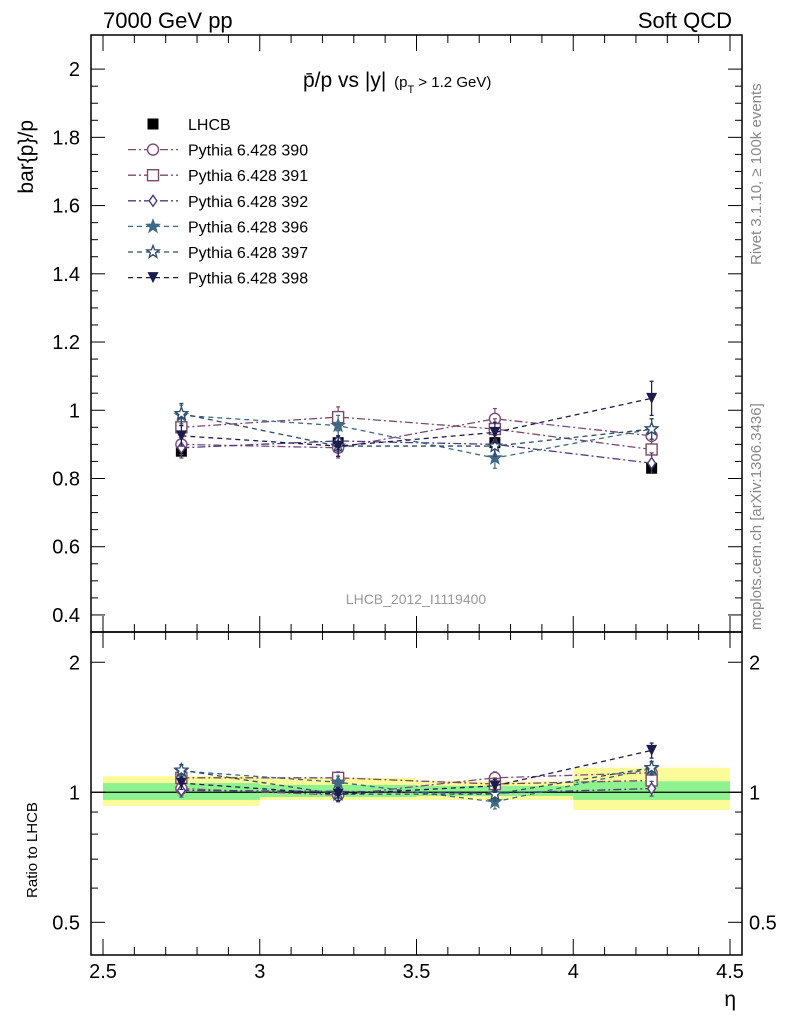 The width and height of the screenshot is (786, 1024). I want to click on x-tick-label: 4.5, so click(730, 972).